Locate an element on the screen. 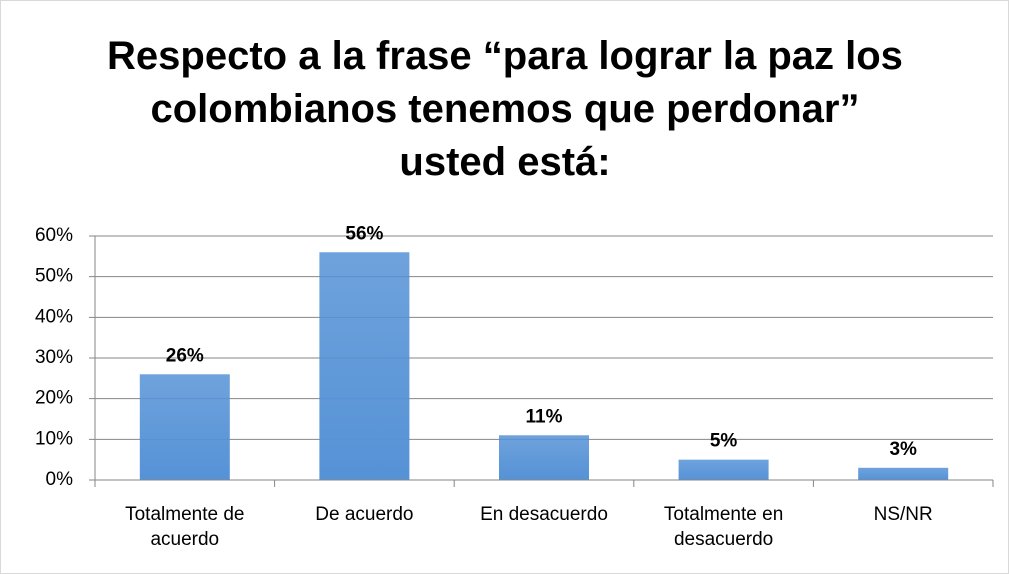  x-tick-label: En desacuerdo is located at coordinates (544, 514).